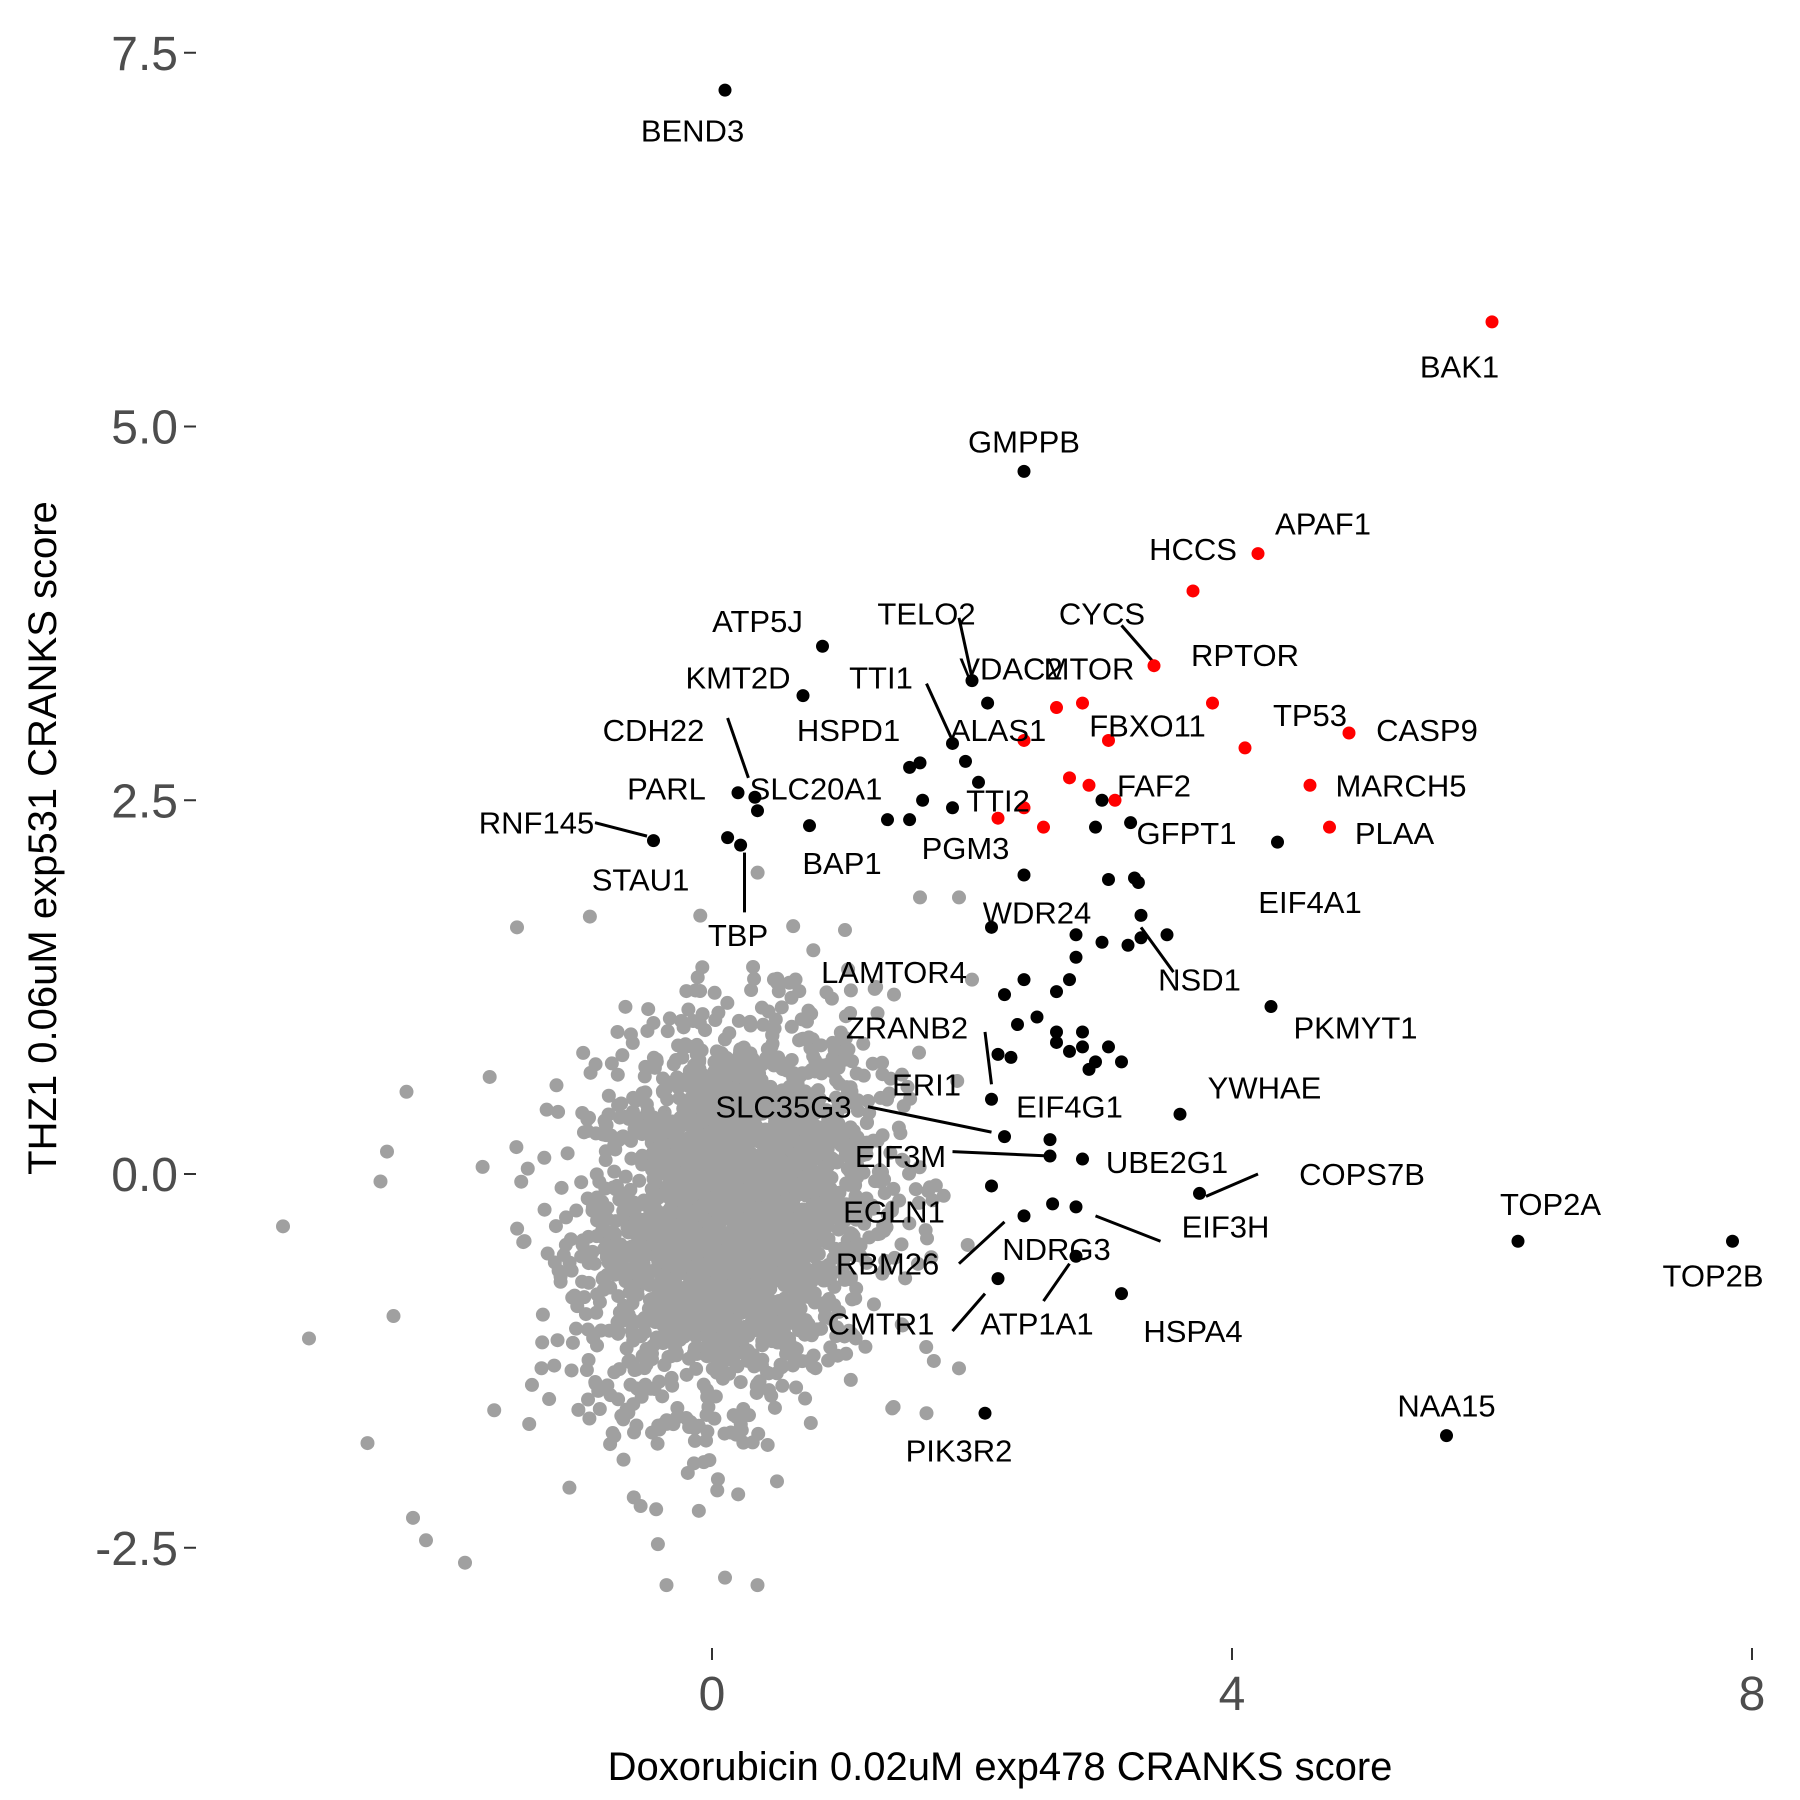 This screenshot has height=1800, width=1800. Describe the element at coordinates (841, 863) in the screenshot. I see `gene-label: BAP1` at that location.